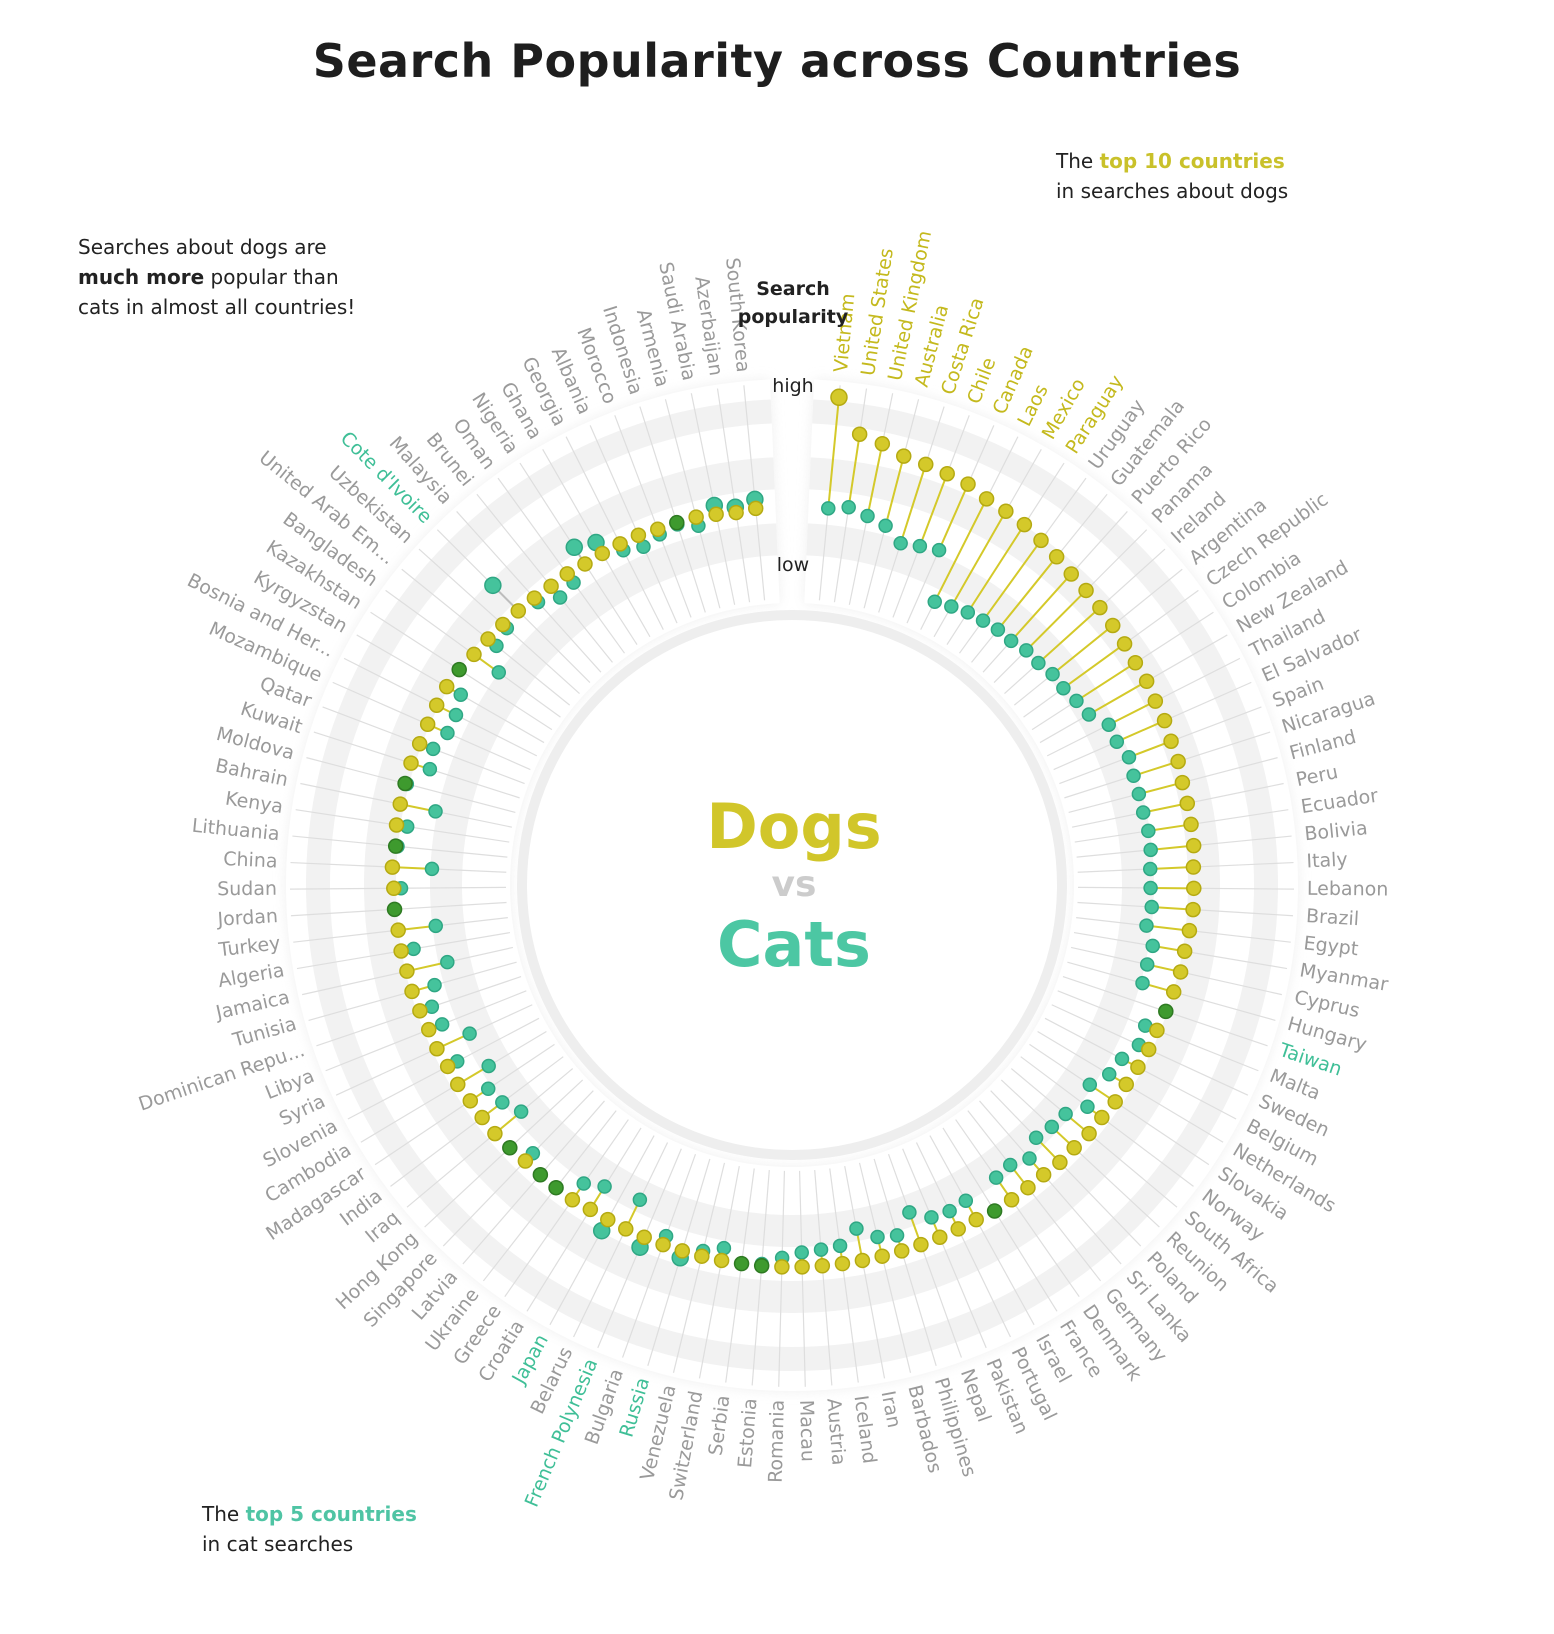 The height and width of the screenshot is (1634, 1554). Describe the element at coordinates (247, 889) in the screenshot. I see `country-label: Sudan` at that location.